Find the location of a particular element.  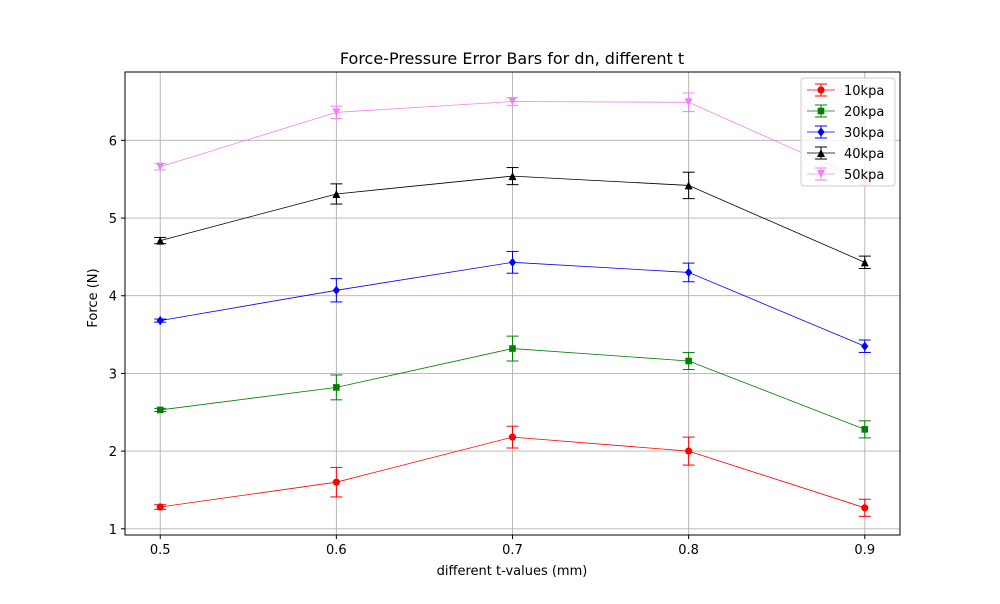

x-tick-label: 0.7 is located at coordinates (512, 550).